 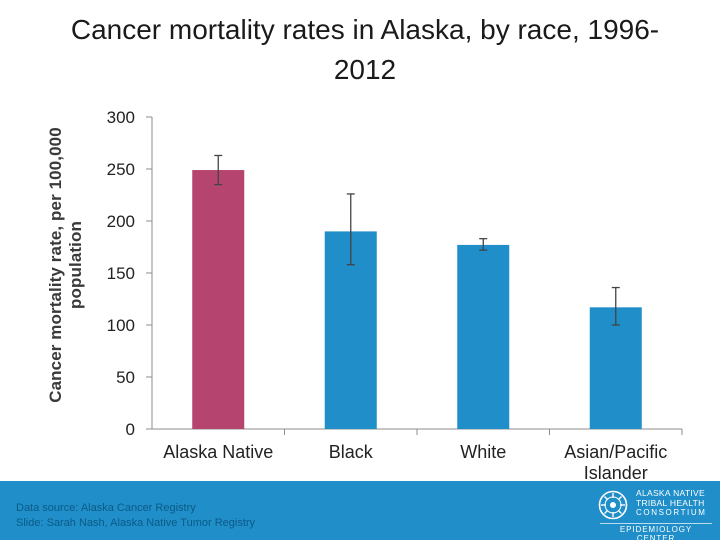 I want to click on logo-line-2: TRIBAL HEALTH, so click(x=670, y=503).